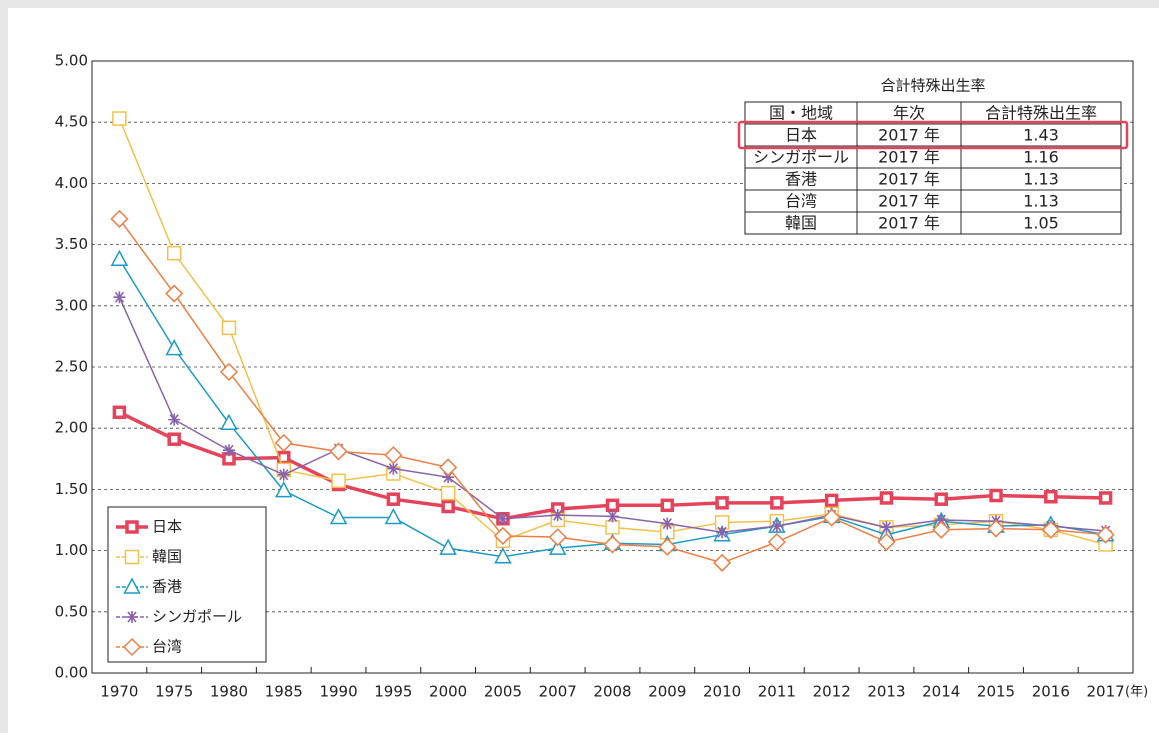  What do you see at coordinates (932, 86) in the screenshot?
I see `table-title: 合計特殊出生率` at bounding box center [932, 86].